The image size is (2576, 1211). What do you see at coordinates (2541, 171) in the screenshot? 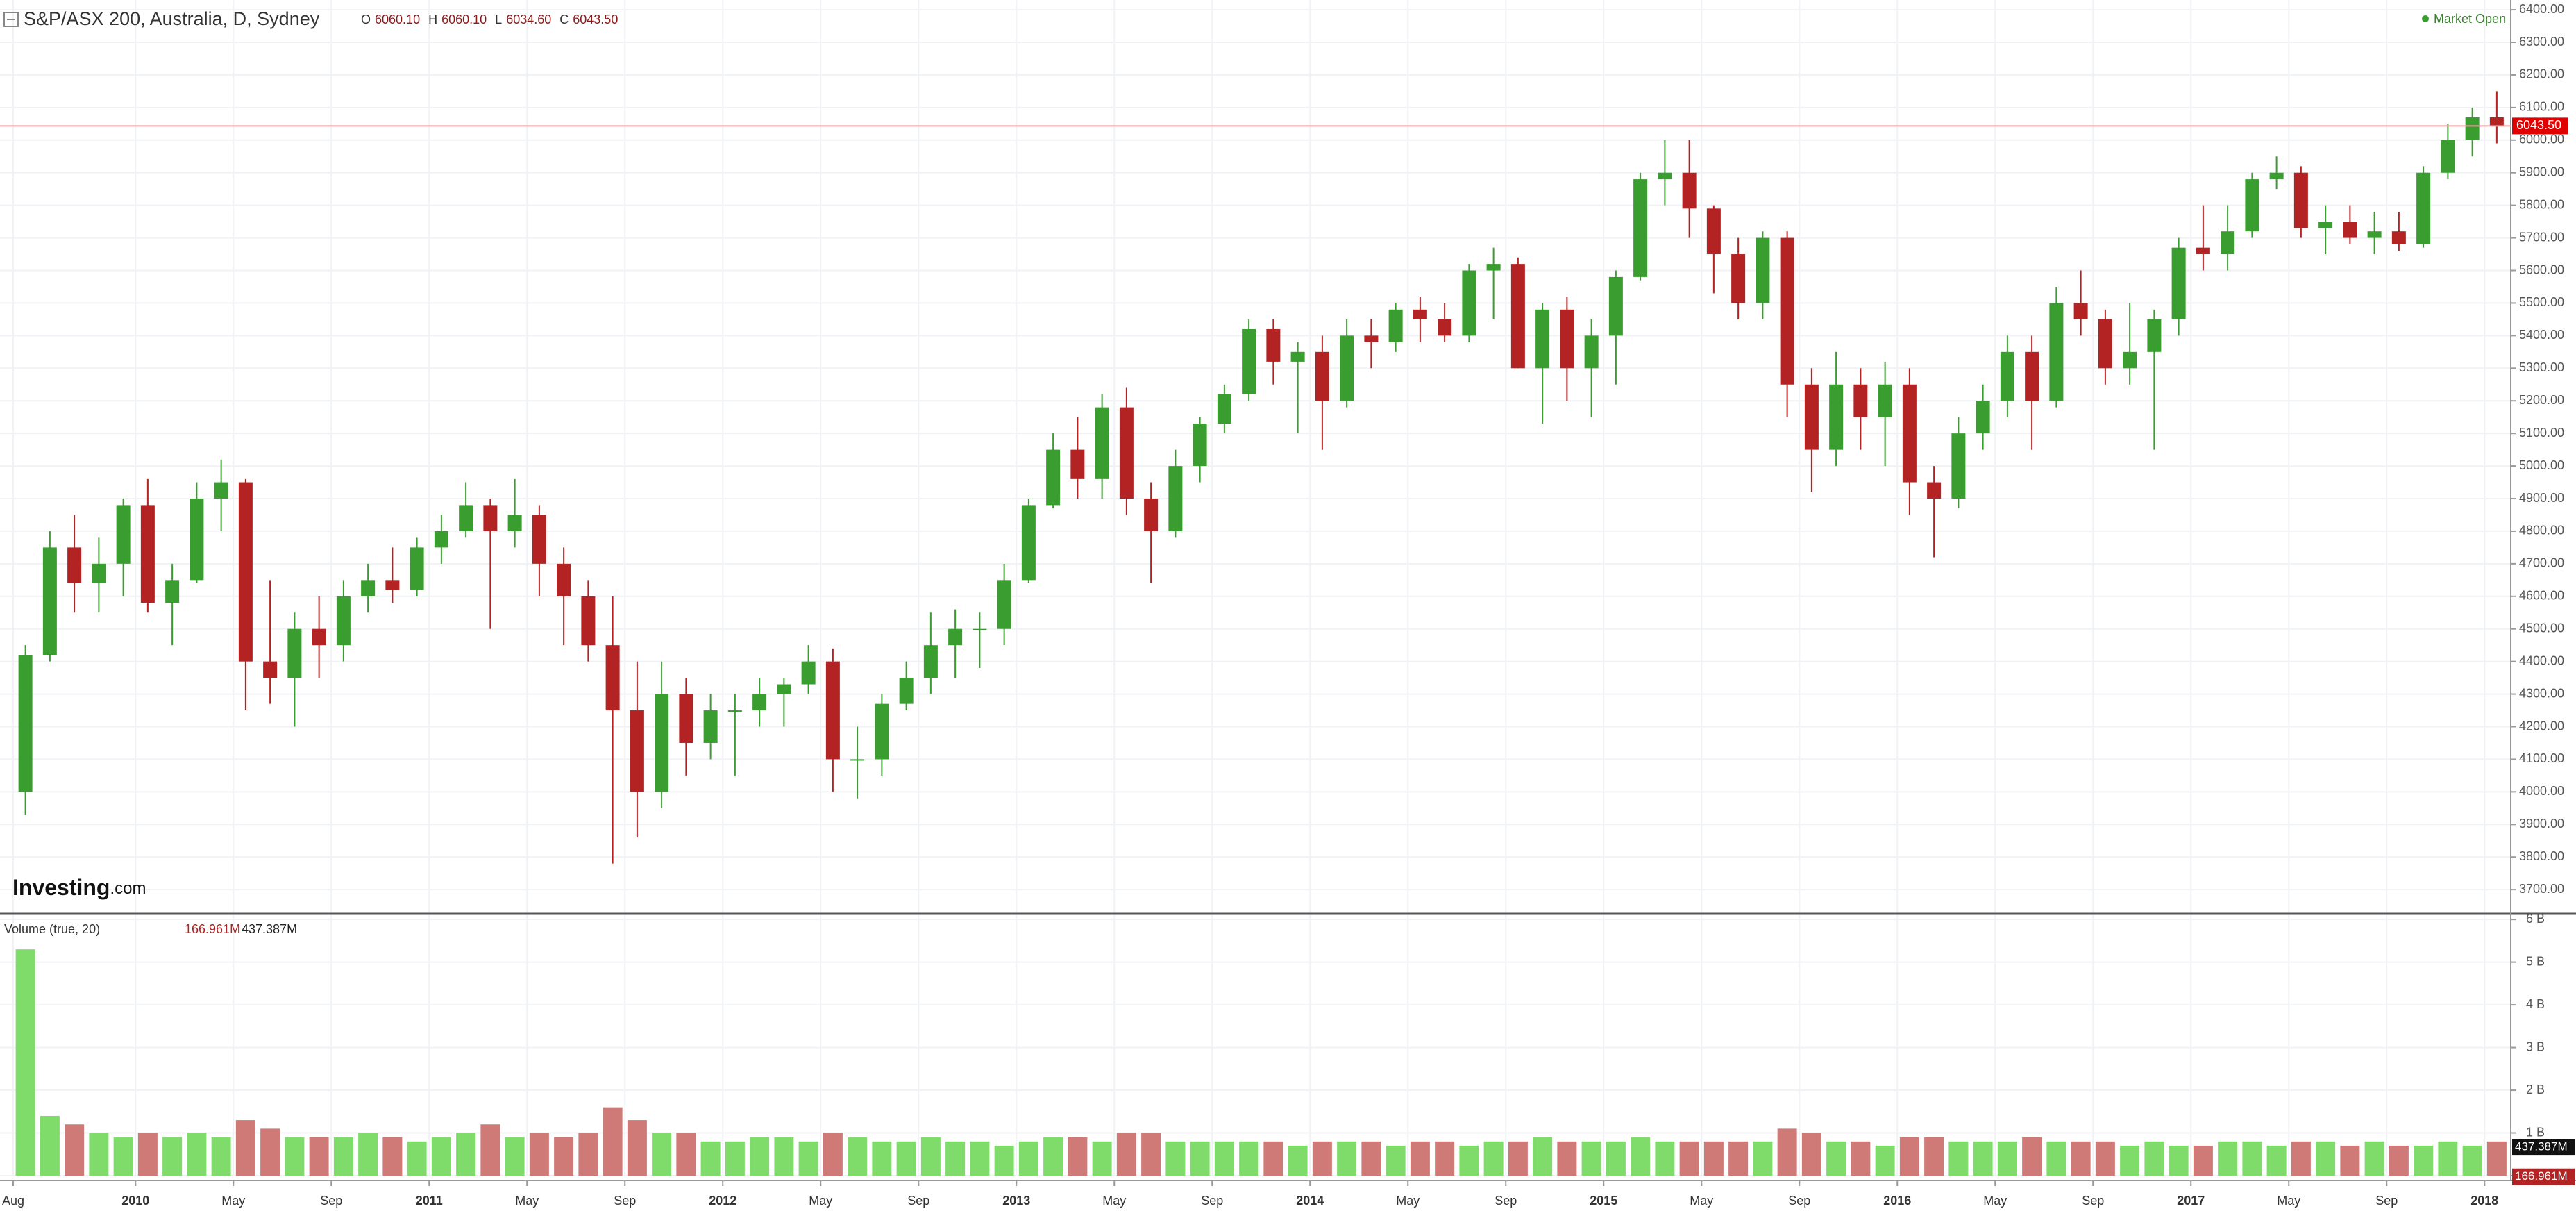
I see `y-tick-label: 5900.00` at bounding box center [2541, 171].